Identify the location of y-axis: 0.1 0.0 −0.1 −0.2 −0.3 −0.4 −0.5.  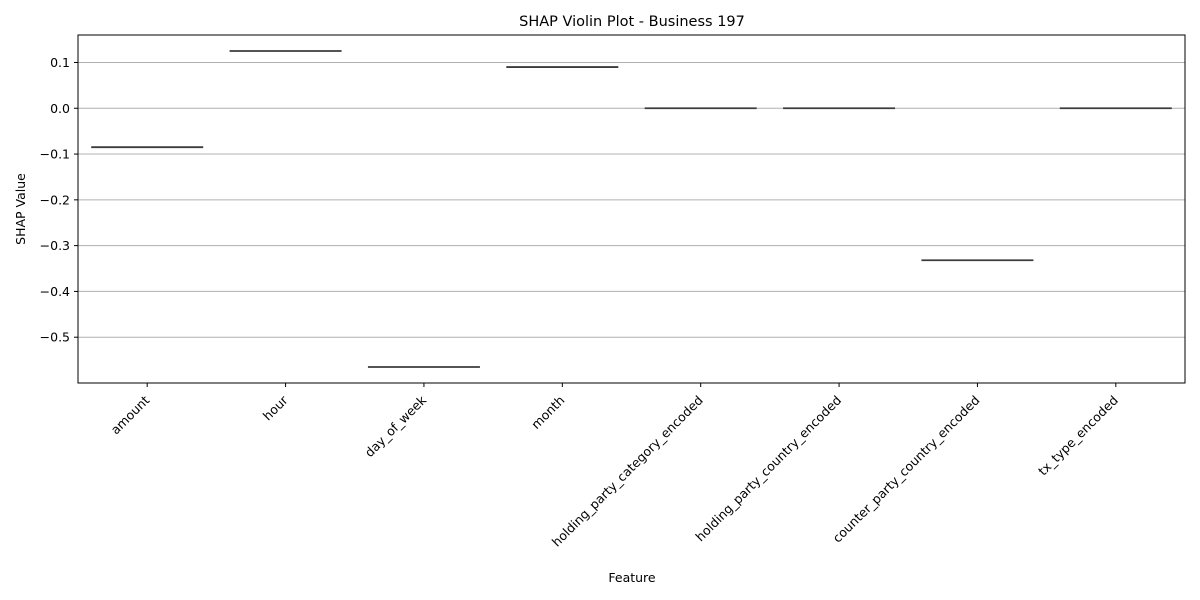
(59, 200).